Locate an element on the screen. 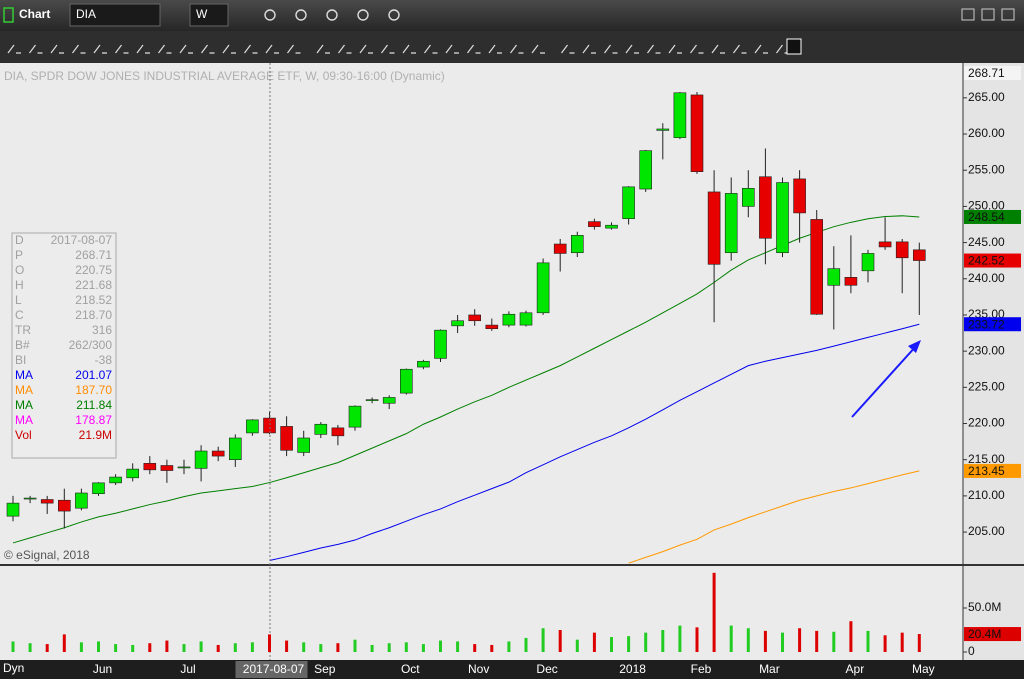 This screenshot has height=679, width=1024. value-label: 213.45 is located at coordinates (986, 471).